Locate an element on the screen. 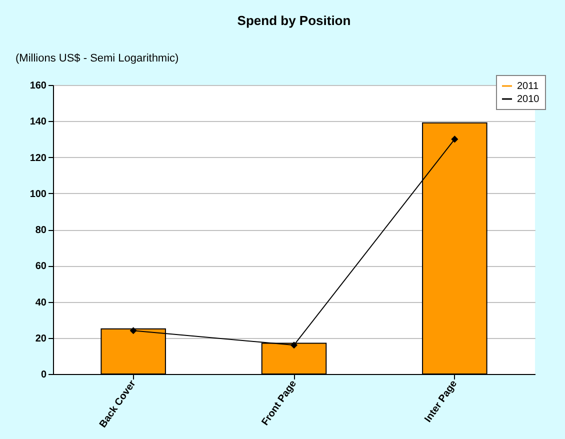 This screenshot has width=565, height=439. y-tick-label: 160 is located at coordinates (38, 86).